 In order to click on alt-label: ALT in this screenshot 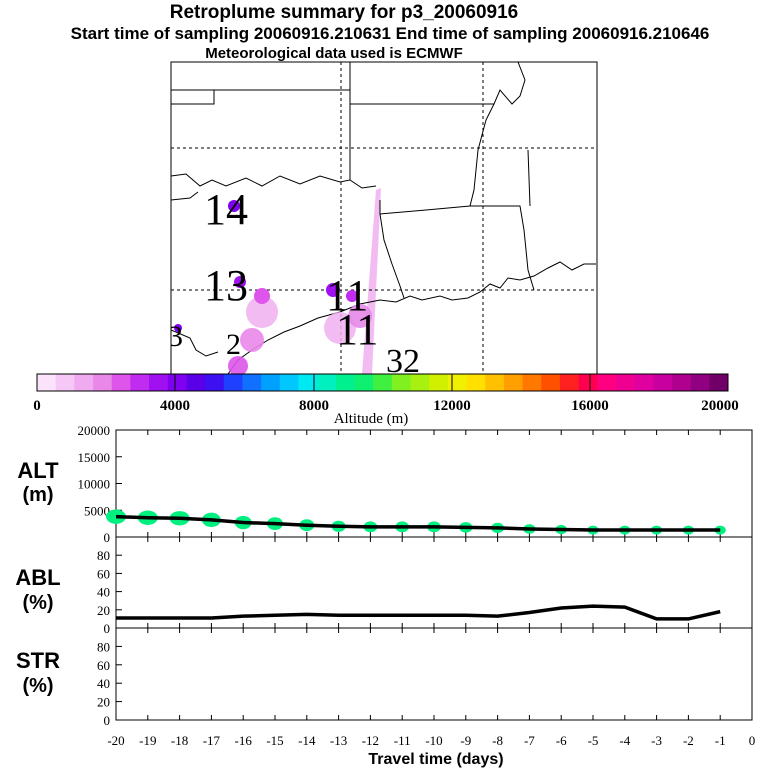, I will do `click(38, 470)`.